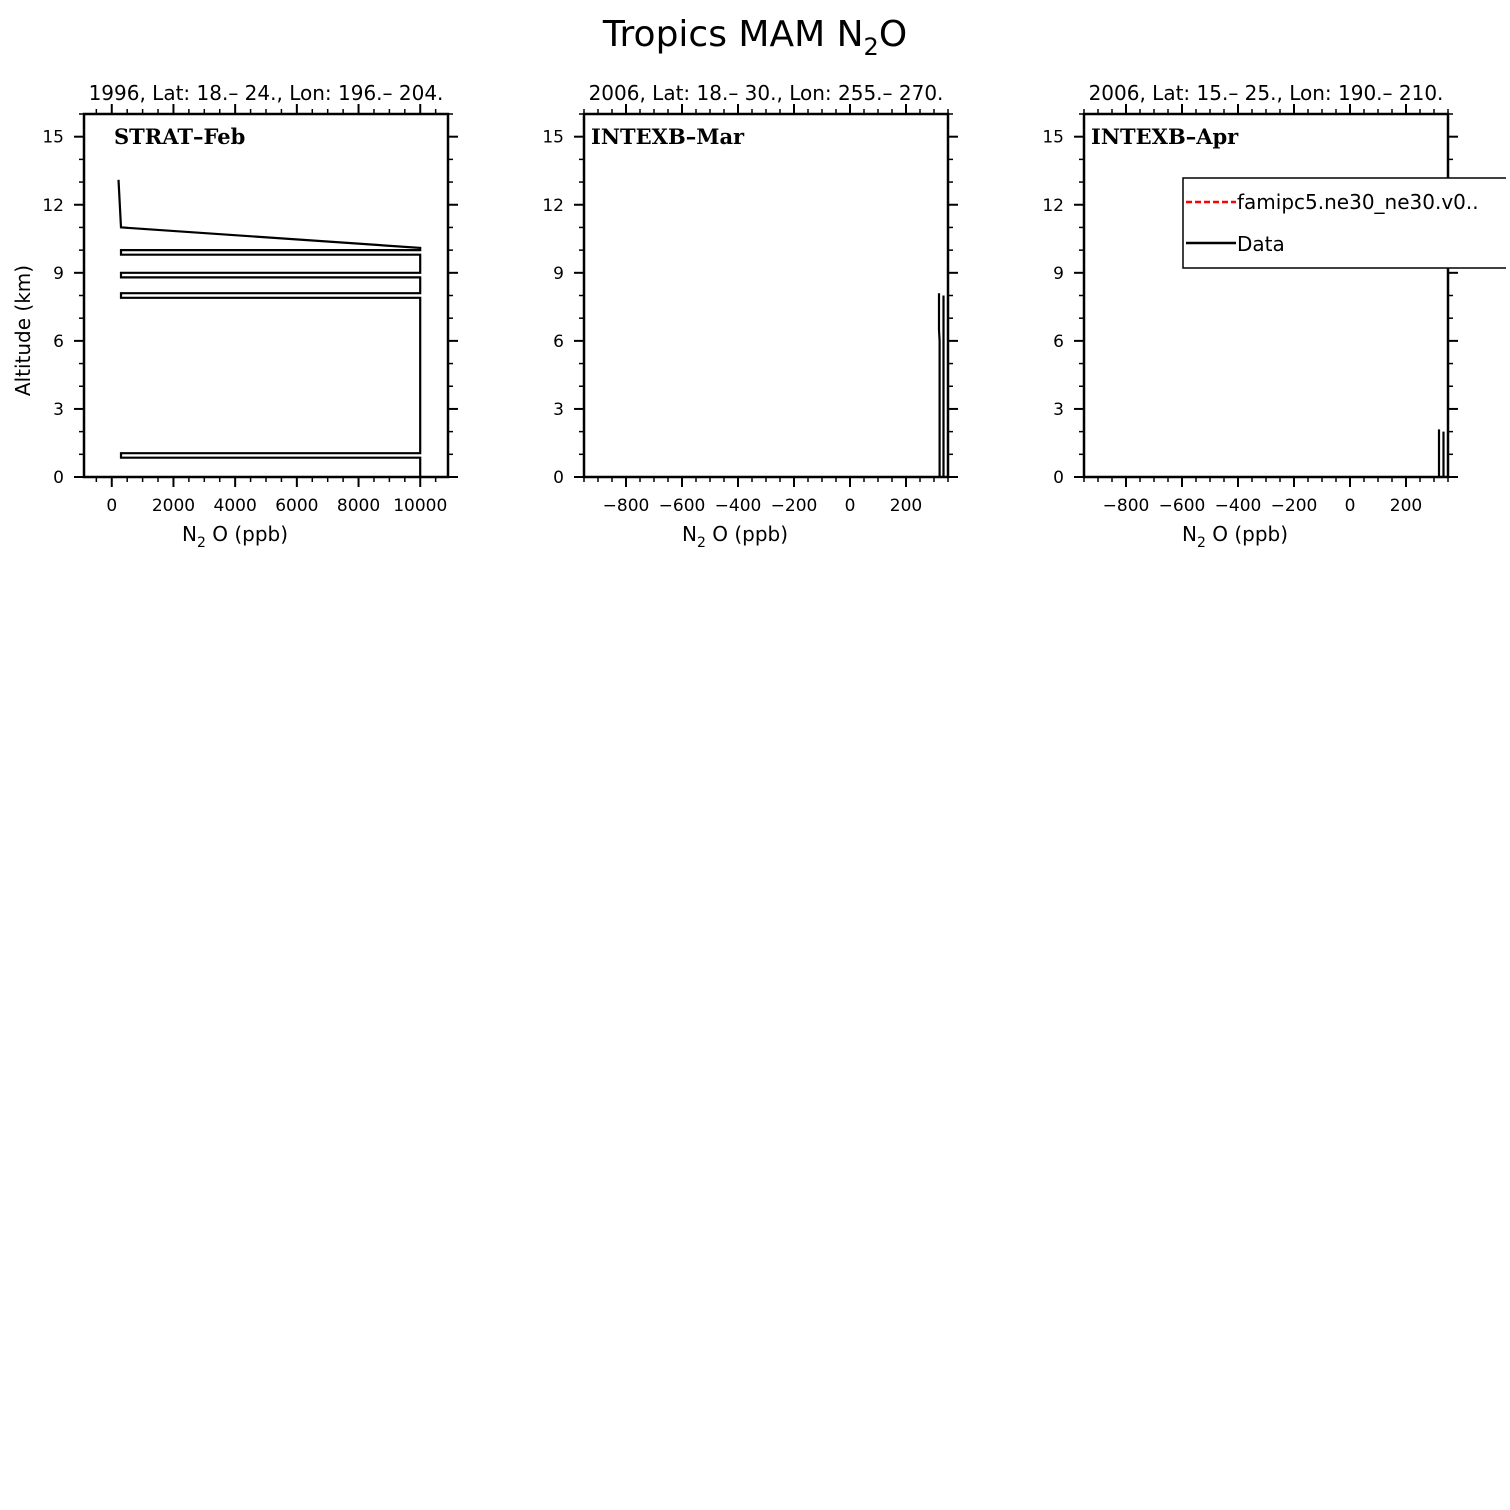 The width and height of the screenshot is (1510, 1510). I want to click on legend-box, so click(1346, 223).